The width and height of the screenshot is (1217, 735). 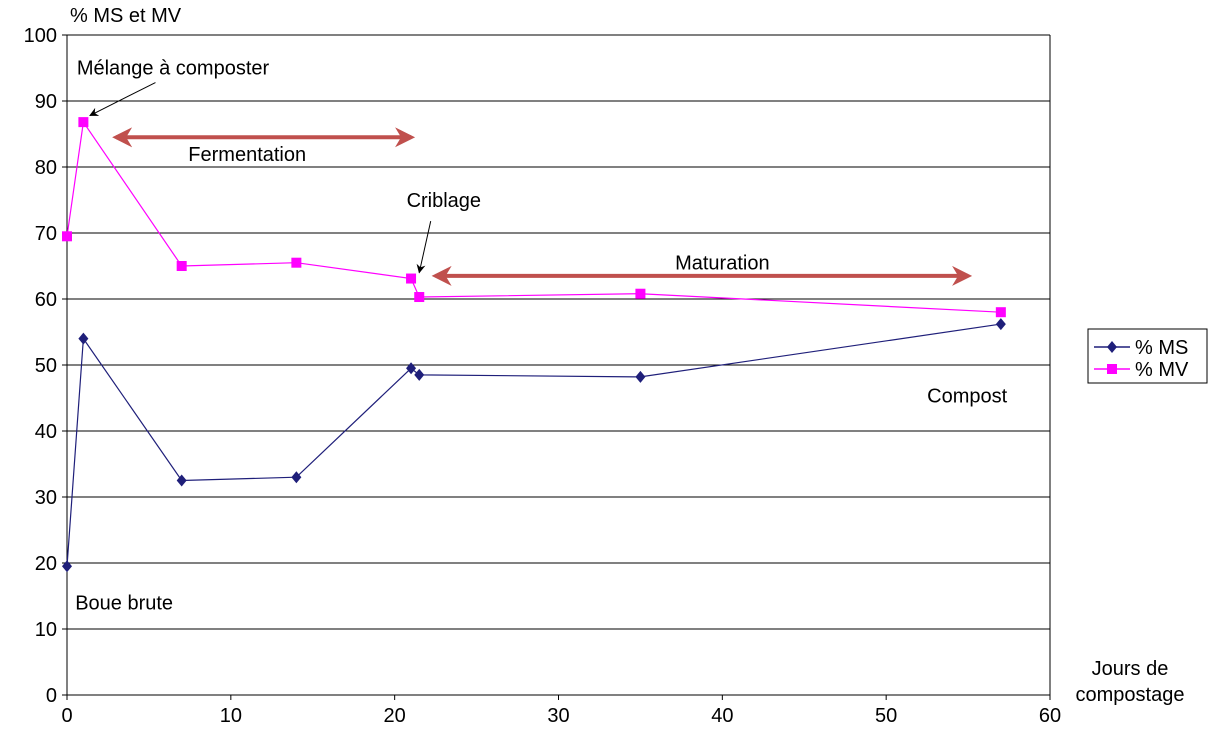 I want to click on y-tick-labels: 0 10 20 30 40 50 60 70 80 90 100, so click(x=40, y=366).